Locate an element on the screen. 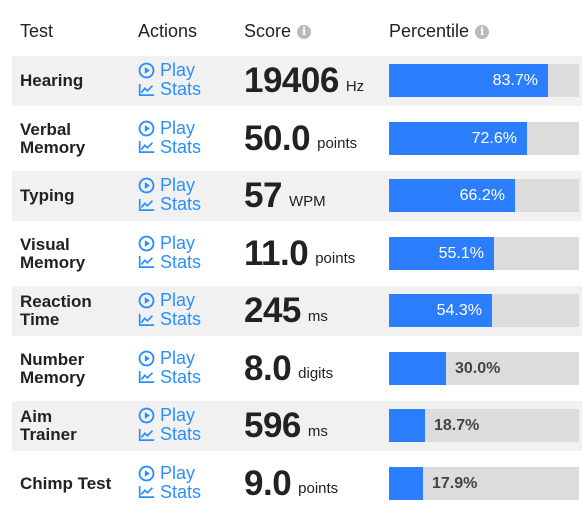  test-name-line-1: Number is located at coordinates (52, 359).